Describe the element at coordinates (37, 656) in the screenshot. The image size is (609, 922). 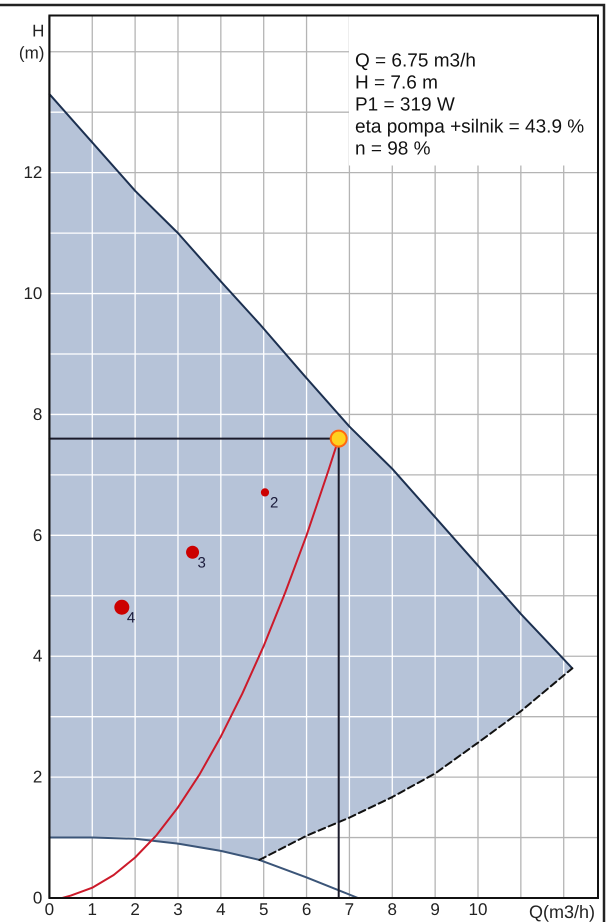
I see `y-tick-label: 4` at that location.